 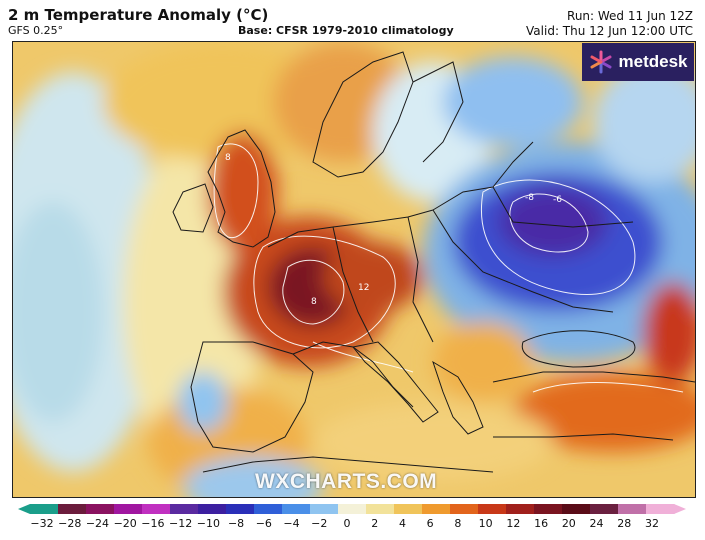 I want to click on colorbar-tick-label: −16, so click(x=153, y=523).